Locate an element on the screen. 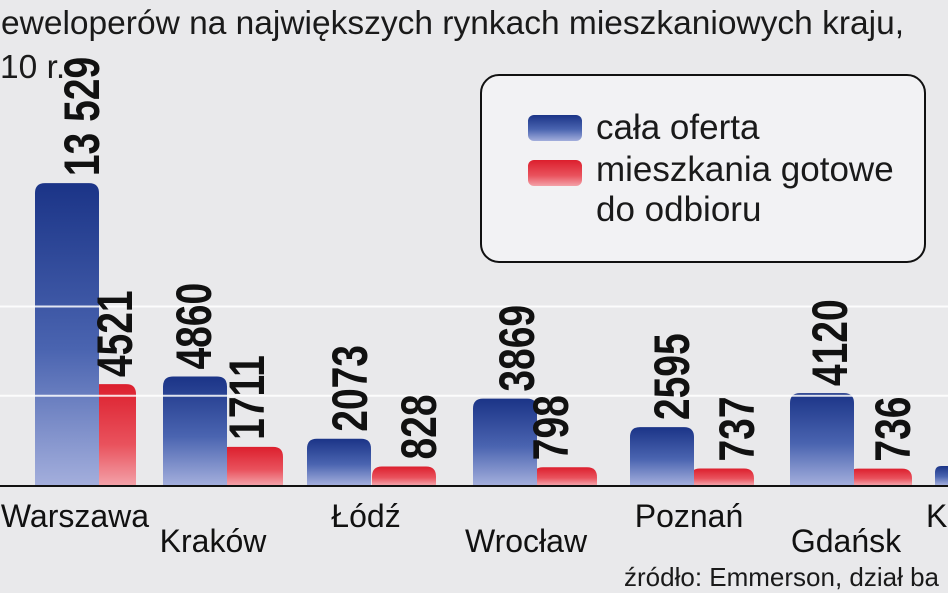 Image resolution: width=948 pixels, height=593 pixels. value-label-wroclaw-cala-oferta: 3869 is located at coordinates (516, 348).